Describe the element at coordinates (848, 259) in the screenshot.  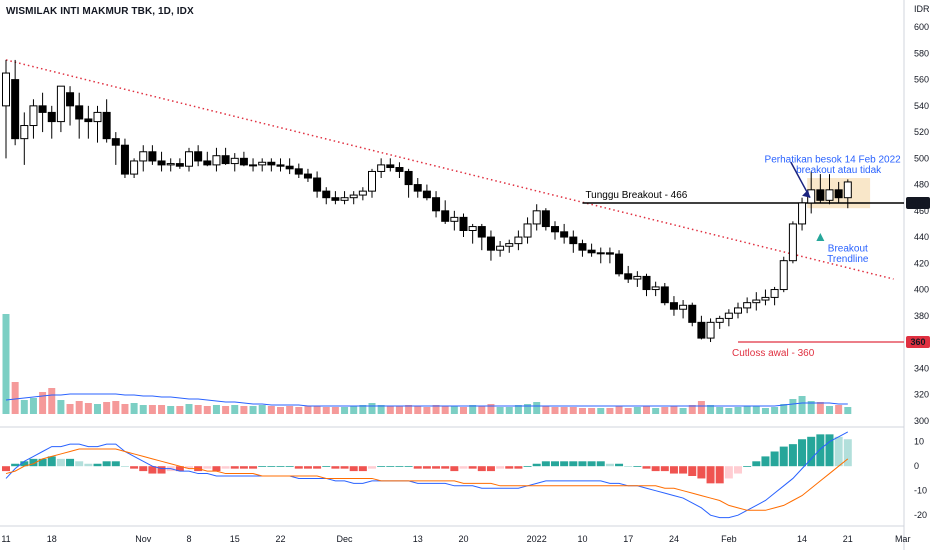
I see `annotation-breakout-line2: Trendline` at that location.